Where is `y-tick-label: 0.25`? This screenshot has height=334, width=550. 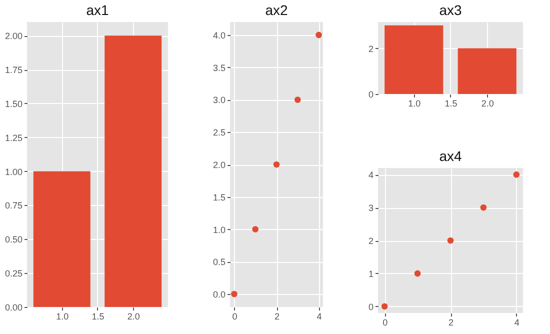
y-tick-label: 0.25 is located at coordinates (13, 273).